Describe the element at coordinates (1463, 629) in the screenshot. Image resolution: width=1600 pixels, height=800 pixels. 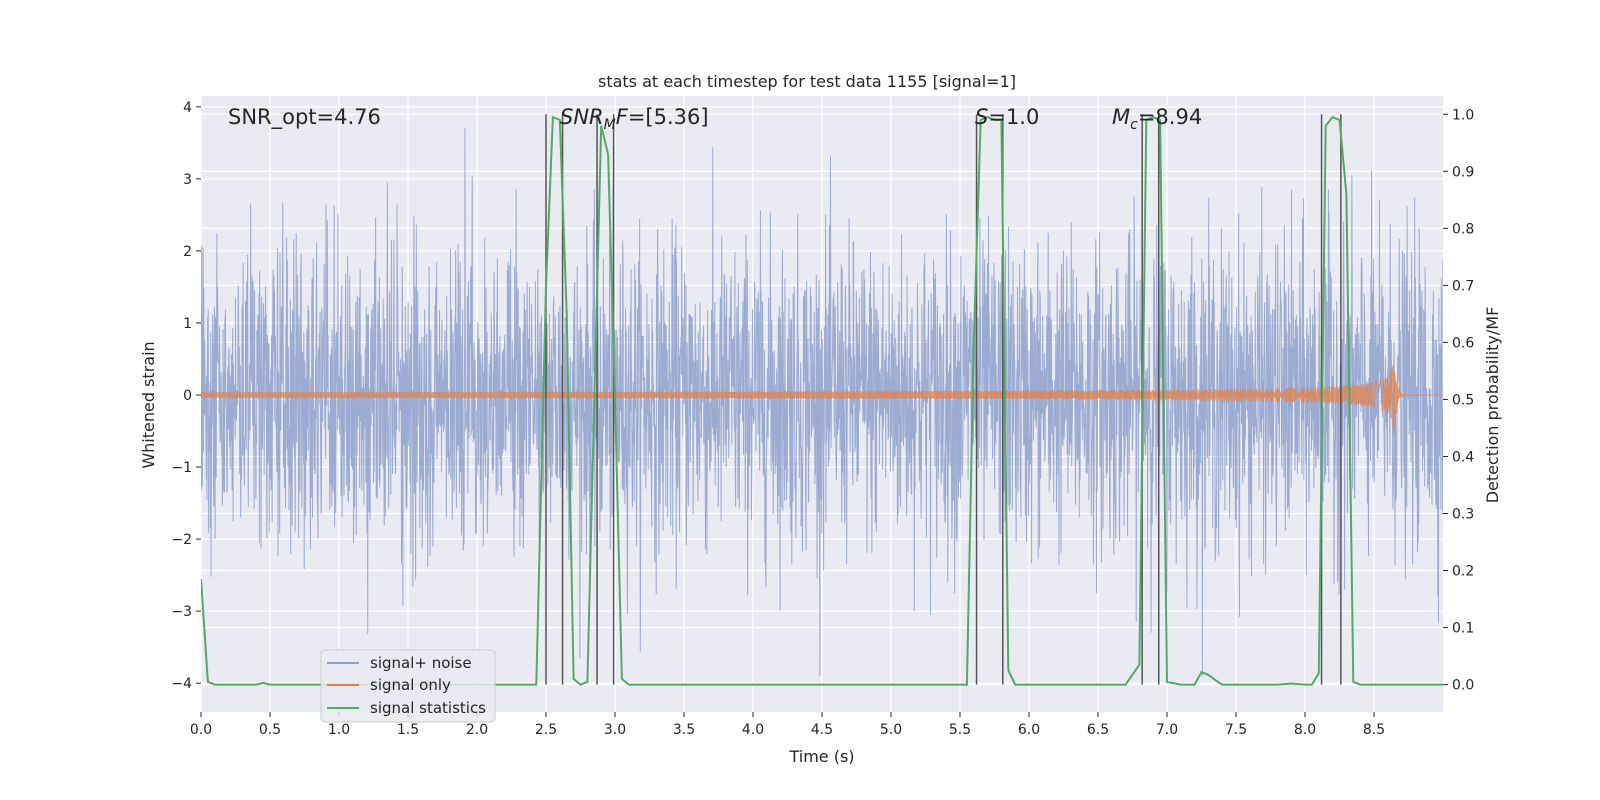
I see `right-y-tick-label: 0.1` at that location.